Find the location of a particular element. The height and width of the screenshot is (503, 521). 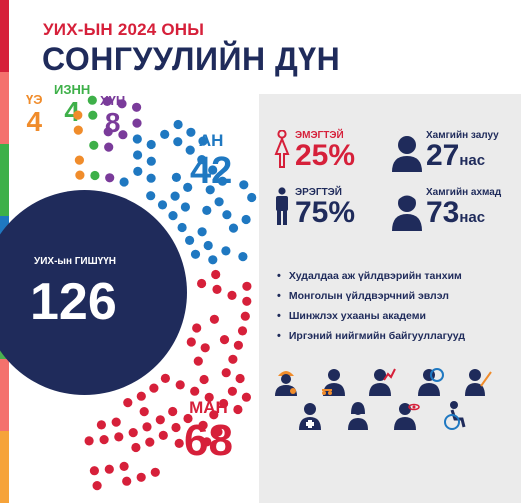

business-icon is located at coordinates (382, 382).